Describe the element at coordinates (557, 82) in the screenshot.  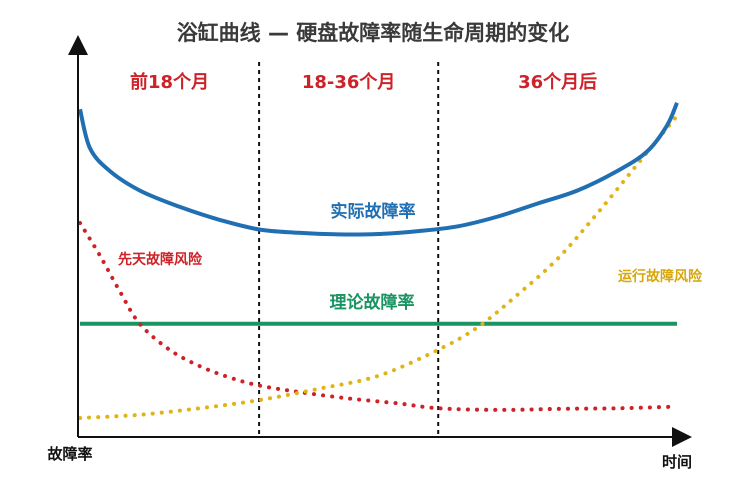
I see `phase-label-late: 36个月后` at that location.